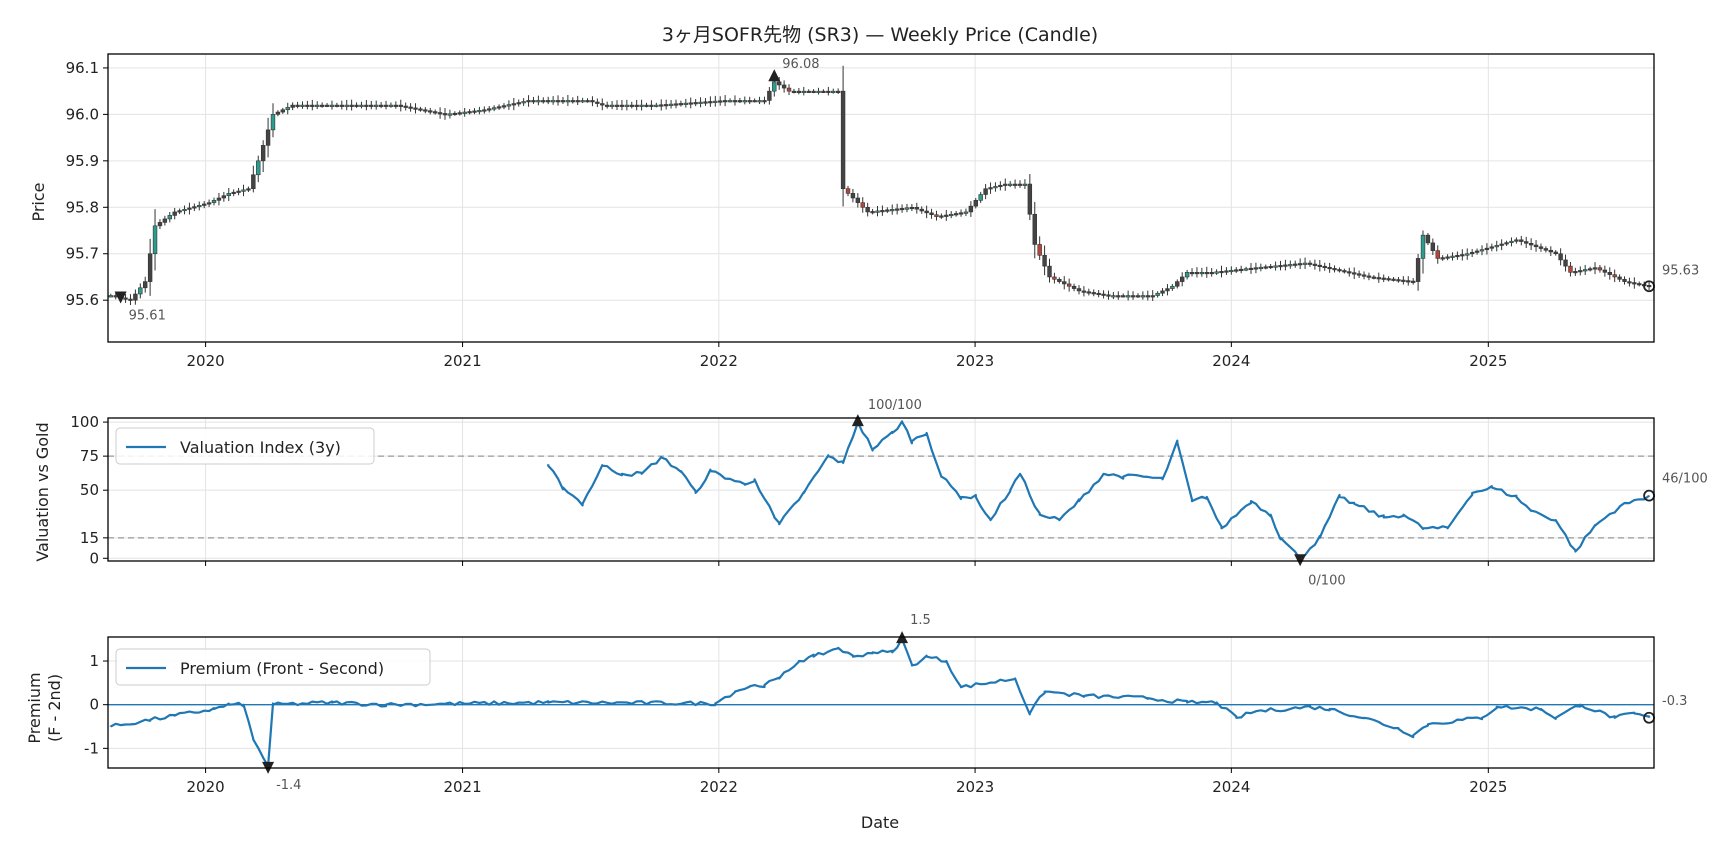 The height and width of the screenshot is (849, 1728). I want to click on premium-legend-label: Premium (Front - Second), so click(282, 668).